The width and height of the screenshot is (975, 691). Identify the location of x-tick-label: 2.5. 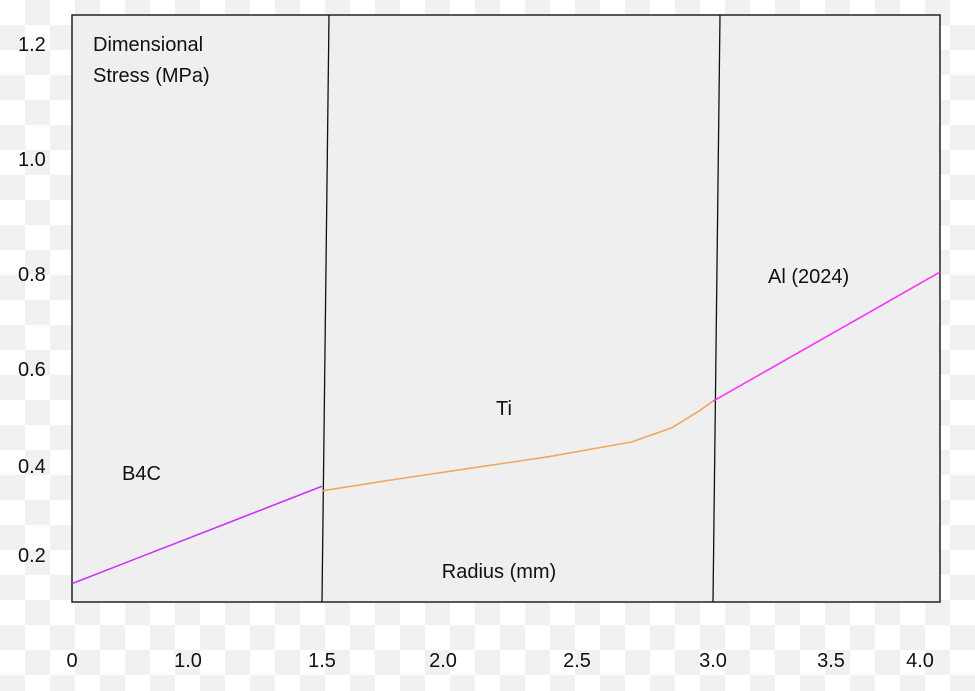
(577, 661).